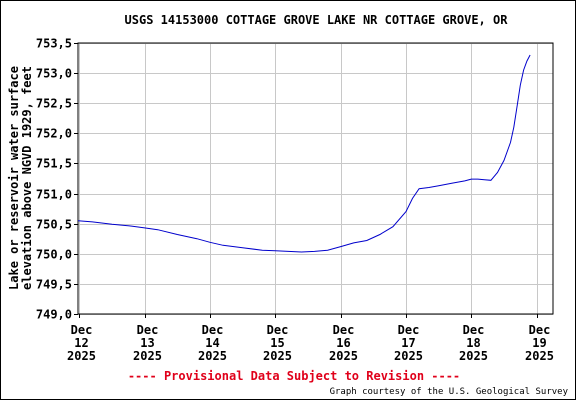  What do you see at coordinates (81, 343) in the screenshot?
I see `x-tick-label-line: 12` at bounding box center [81, 343].